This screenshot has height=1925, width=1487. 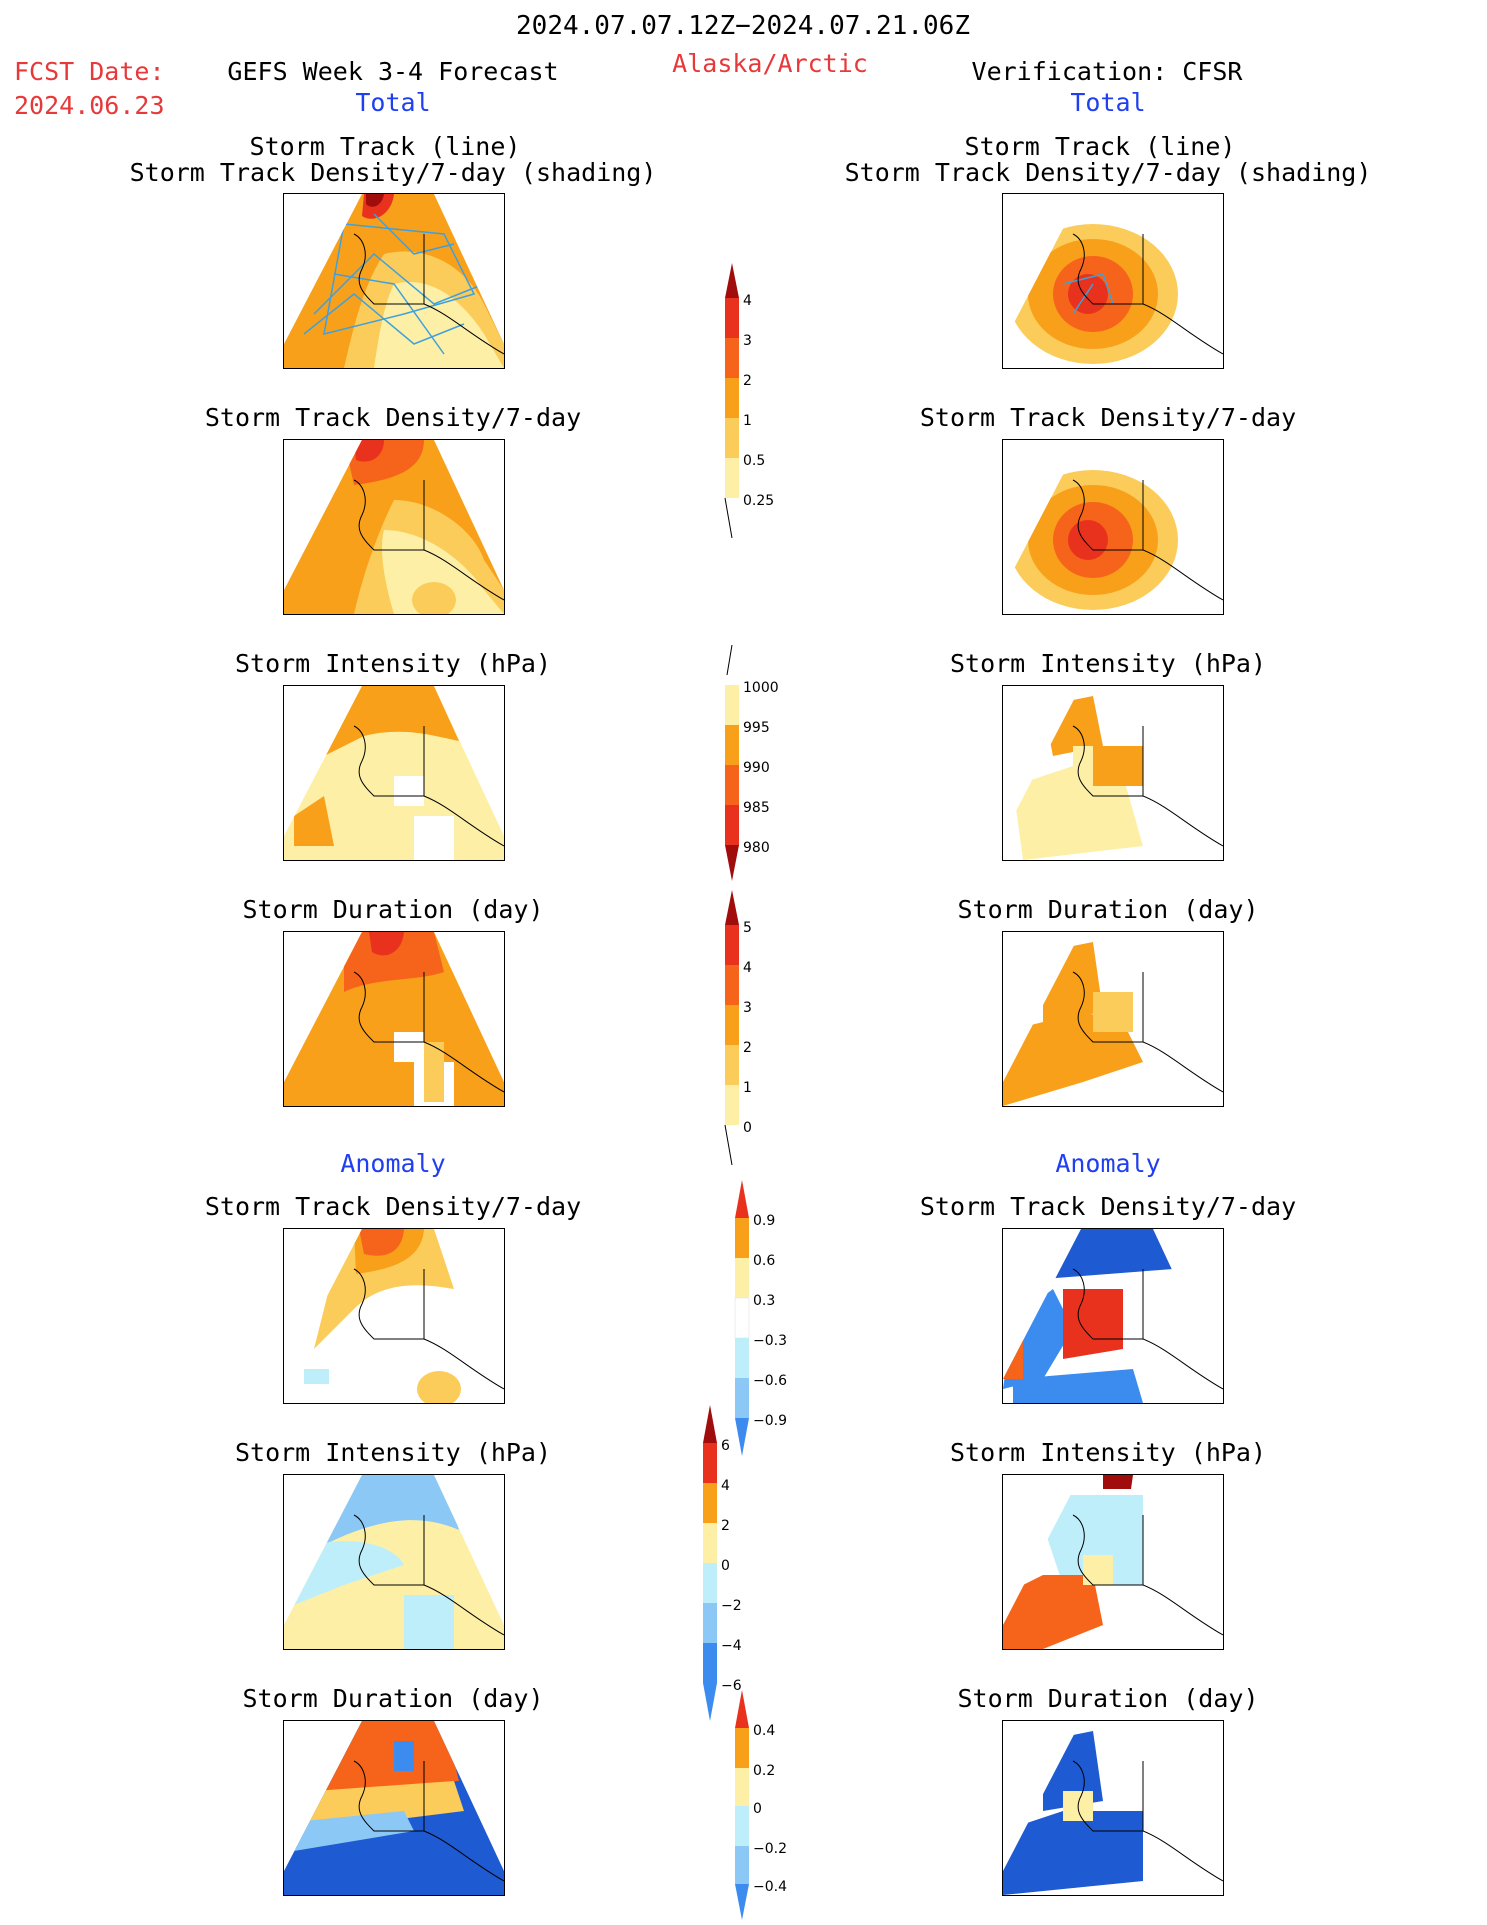 I want to click on date-range-title: 2024.07.07.12Z−2024.07.21.06Z, so click(x=743, y=26).